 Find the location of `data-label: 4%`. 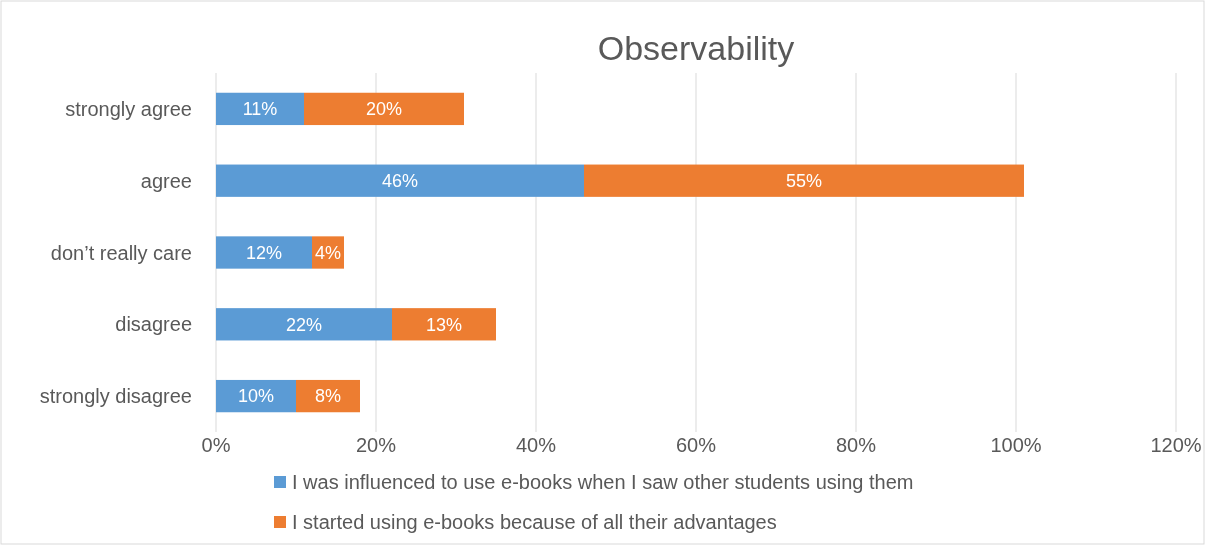

data-label: 4% is located at coordinates (328, 252).